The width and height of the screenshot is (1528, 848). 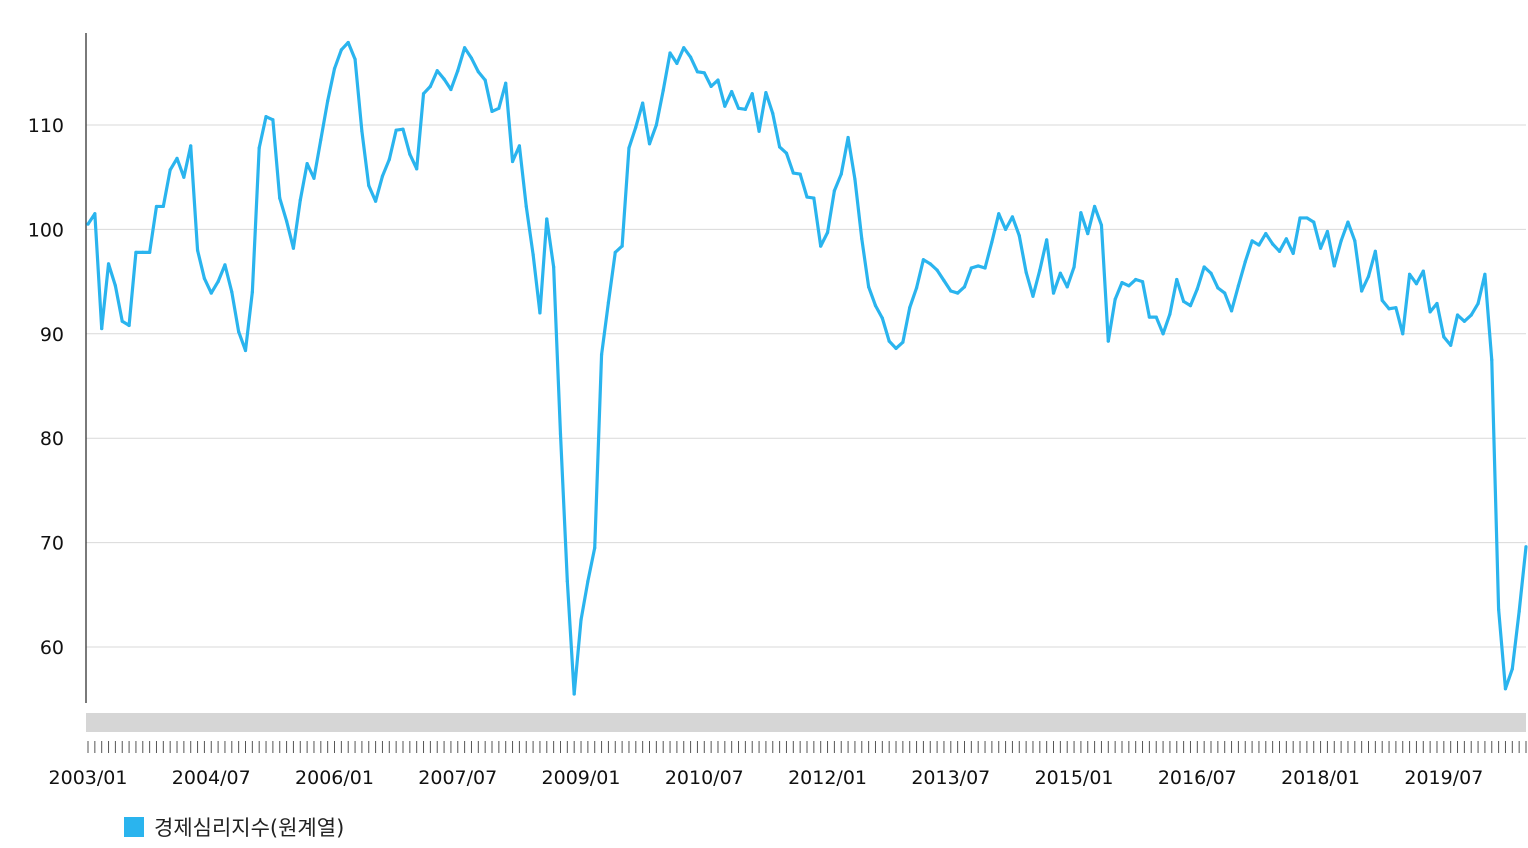 What do you see at coordinates (806, 722) in the screenshot?
I see `range-scrollbar` at bounding box center [806, 722].